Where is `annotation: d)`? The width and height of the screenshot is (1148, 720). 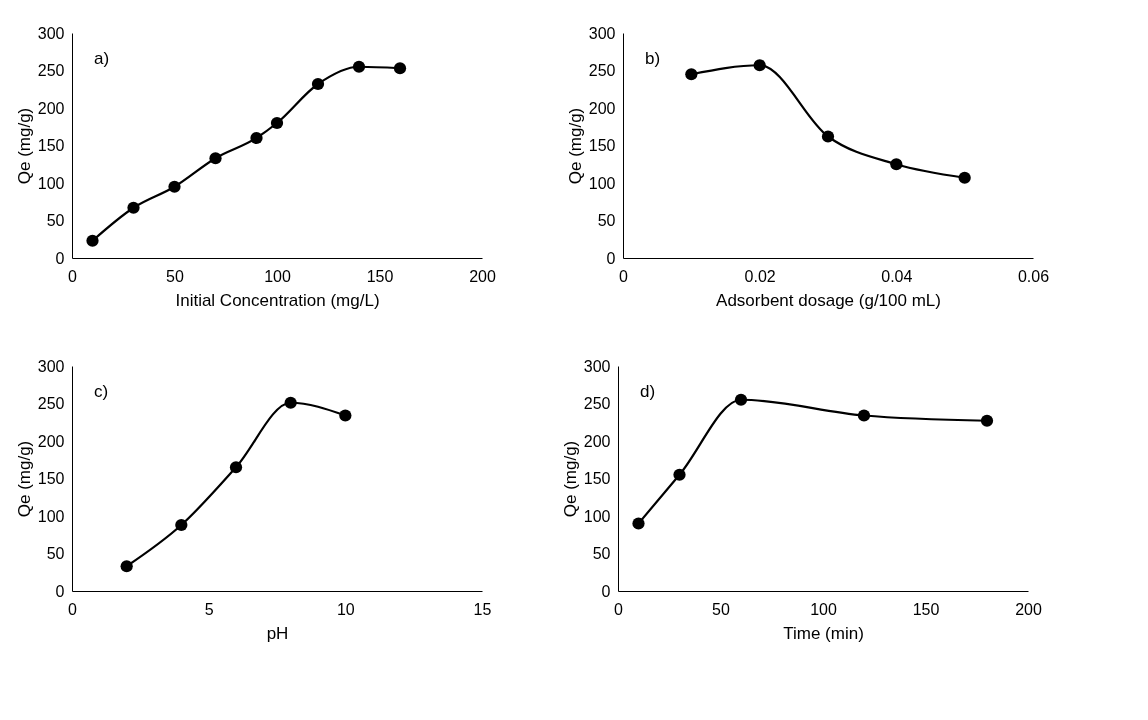 annotation: d) is located at coordinates (648, 391).